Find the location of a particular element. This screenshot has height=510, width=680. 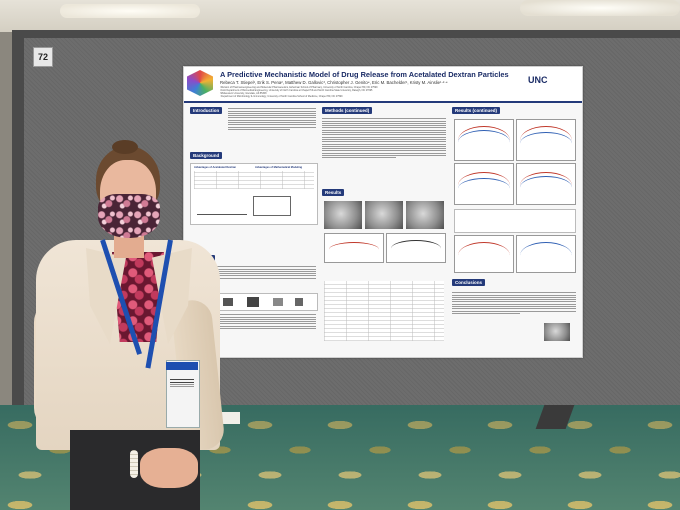

acknowledgement-image is located at coordinates (557, 332).